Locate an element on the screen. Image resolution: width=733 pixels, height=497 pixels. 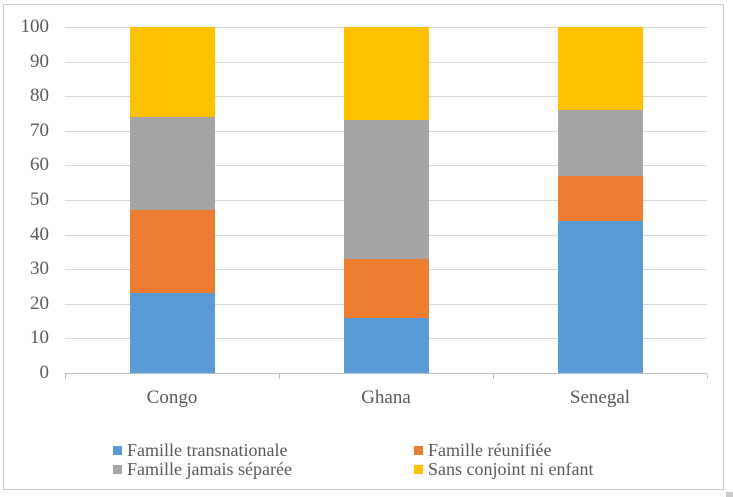
x-axis-line is located at coordinates (386, 373).